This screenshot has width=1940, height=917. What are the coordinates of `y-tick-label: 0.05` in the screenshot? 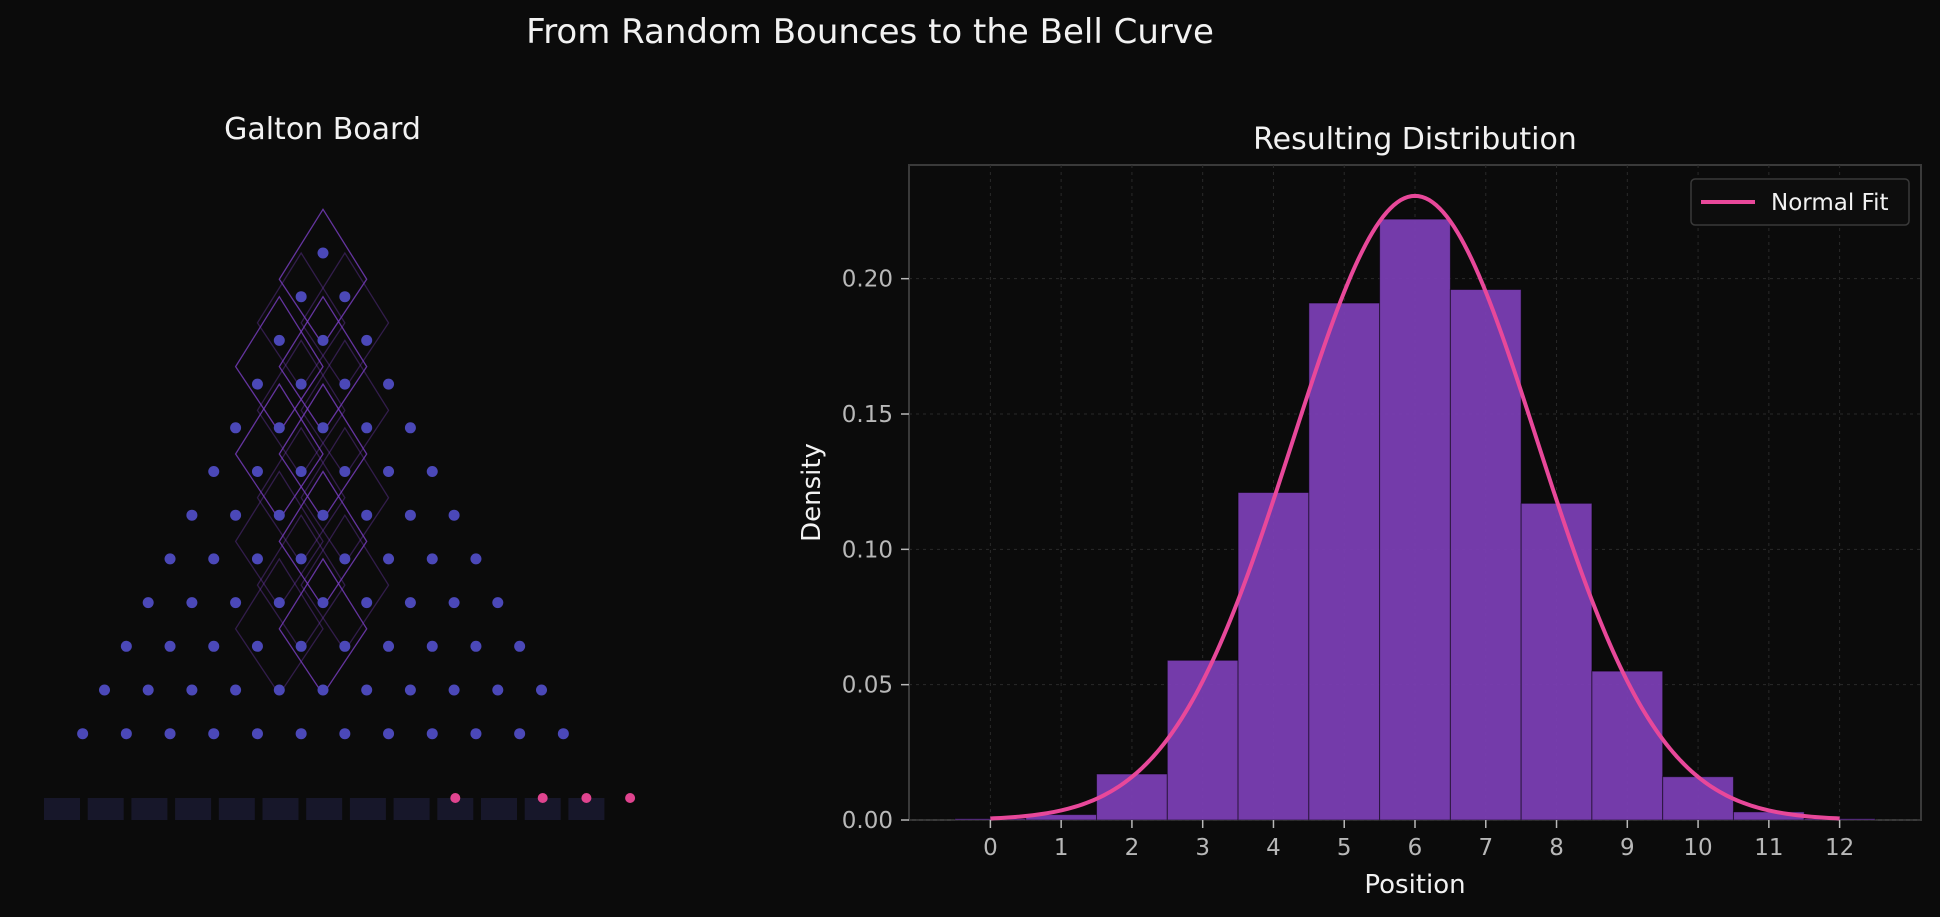 It's located at (867, 686).